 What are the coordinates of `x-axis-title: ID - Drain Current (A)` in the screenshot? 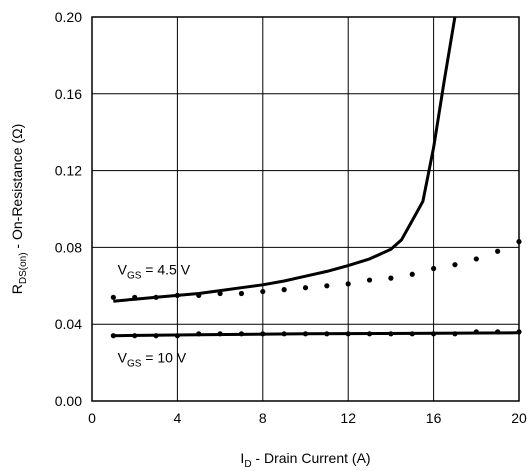 It's located at (305, 460).